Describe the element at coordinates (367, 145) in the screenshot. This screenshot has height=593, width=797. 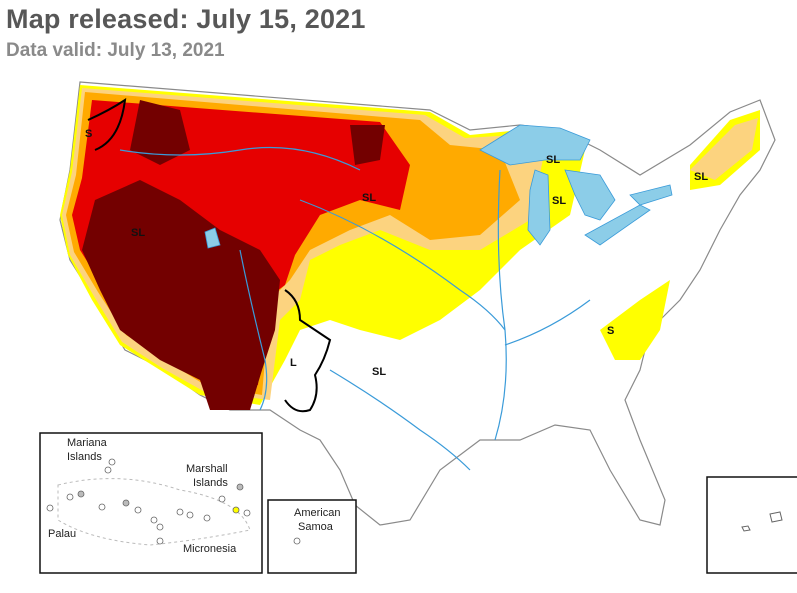
I see `d4-montana-patch` at that location.